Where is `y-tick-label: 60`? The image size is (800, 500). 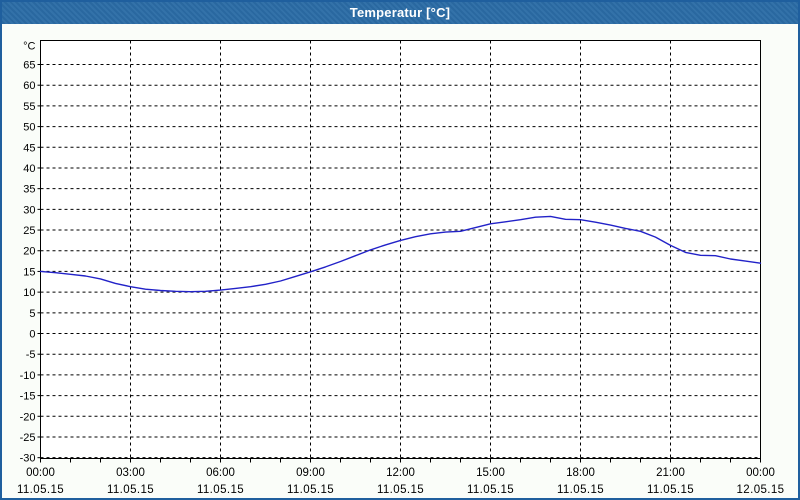 y-tick-label: 60 is located at coordinates (29, 86).